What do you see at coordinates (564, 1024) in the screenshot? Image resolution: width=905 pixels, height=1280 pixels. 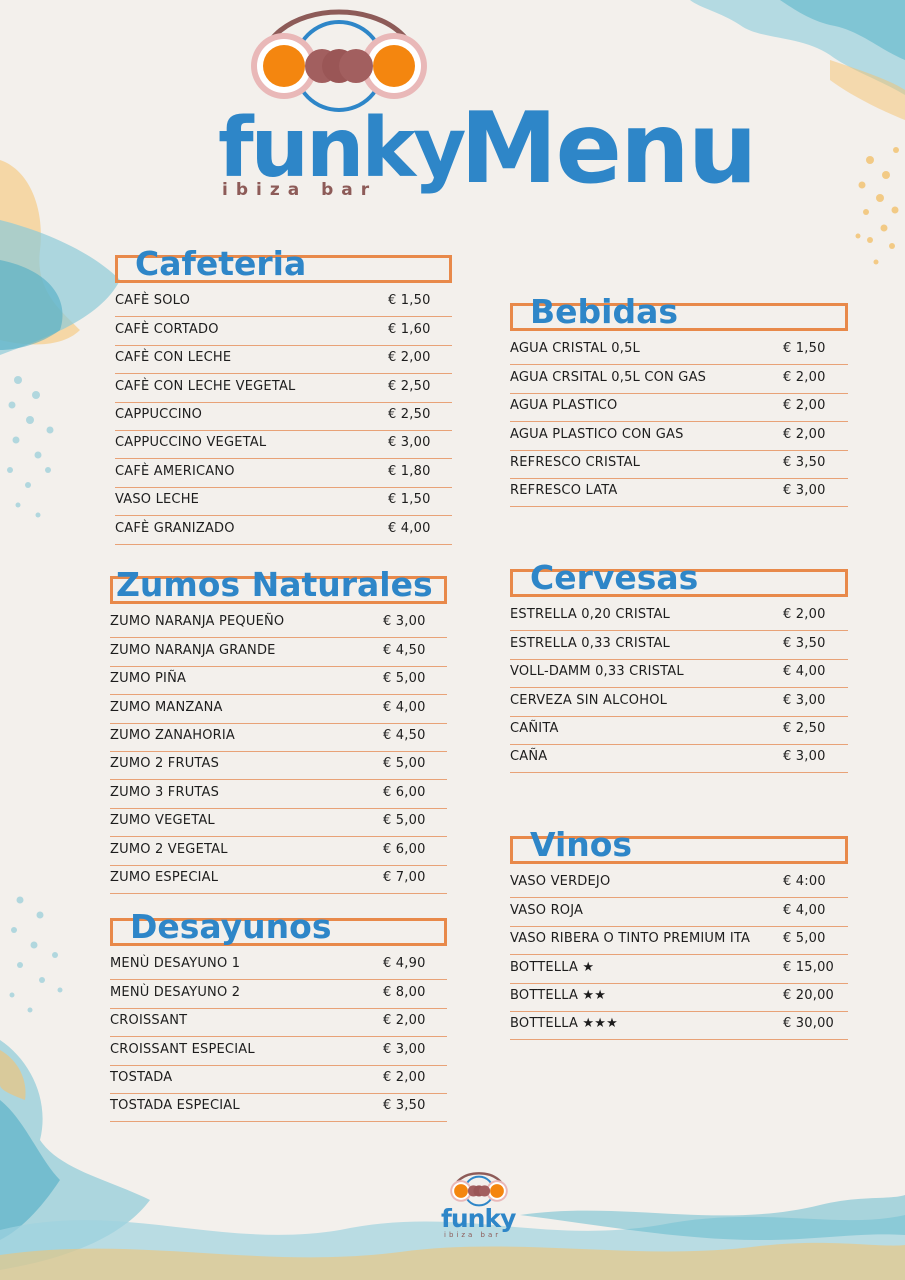 I see `menu-item-name: BOTTELLA ★★★` at bounding box center [564, 1024].